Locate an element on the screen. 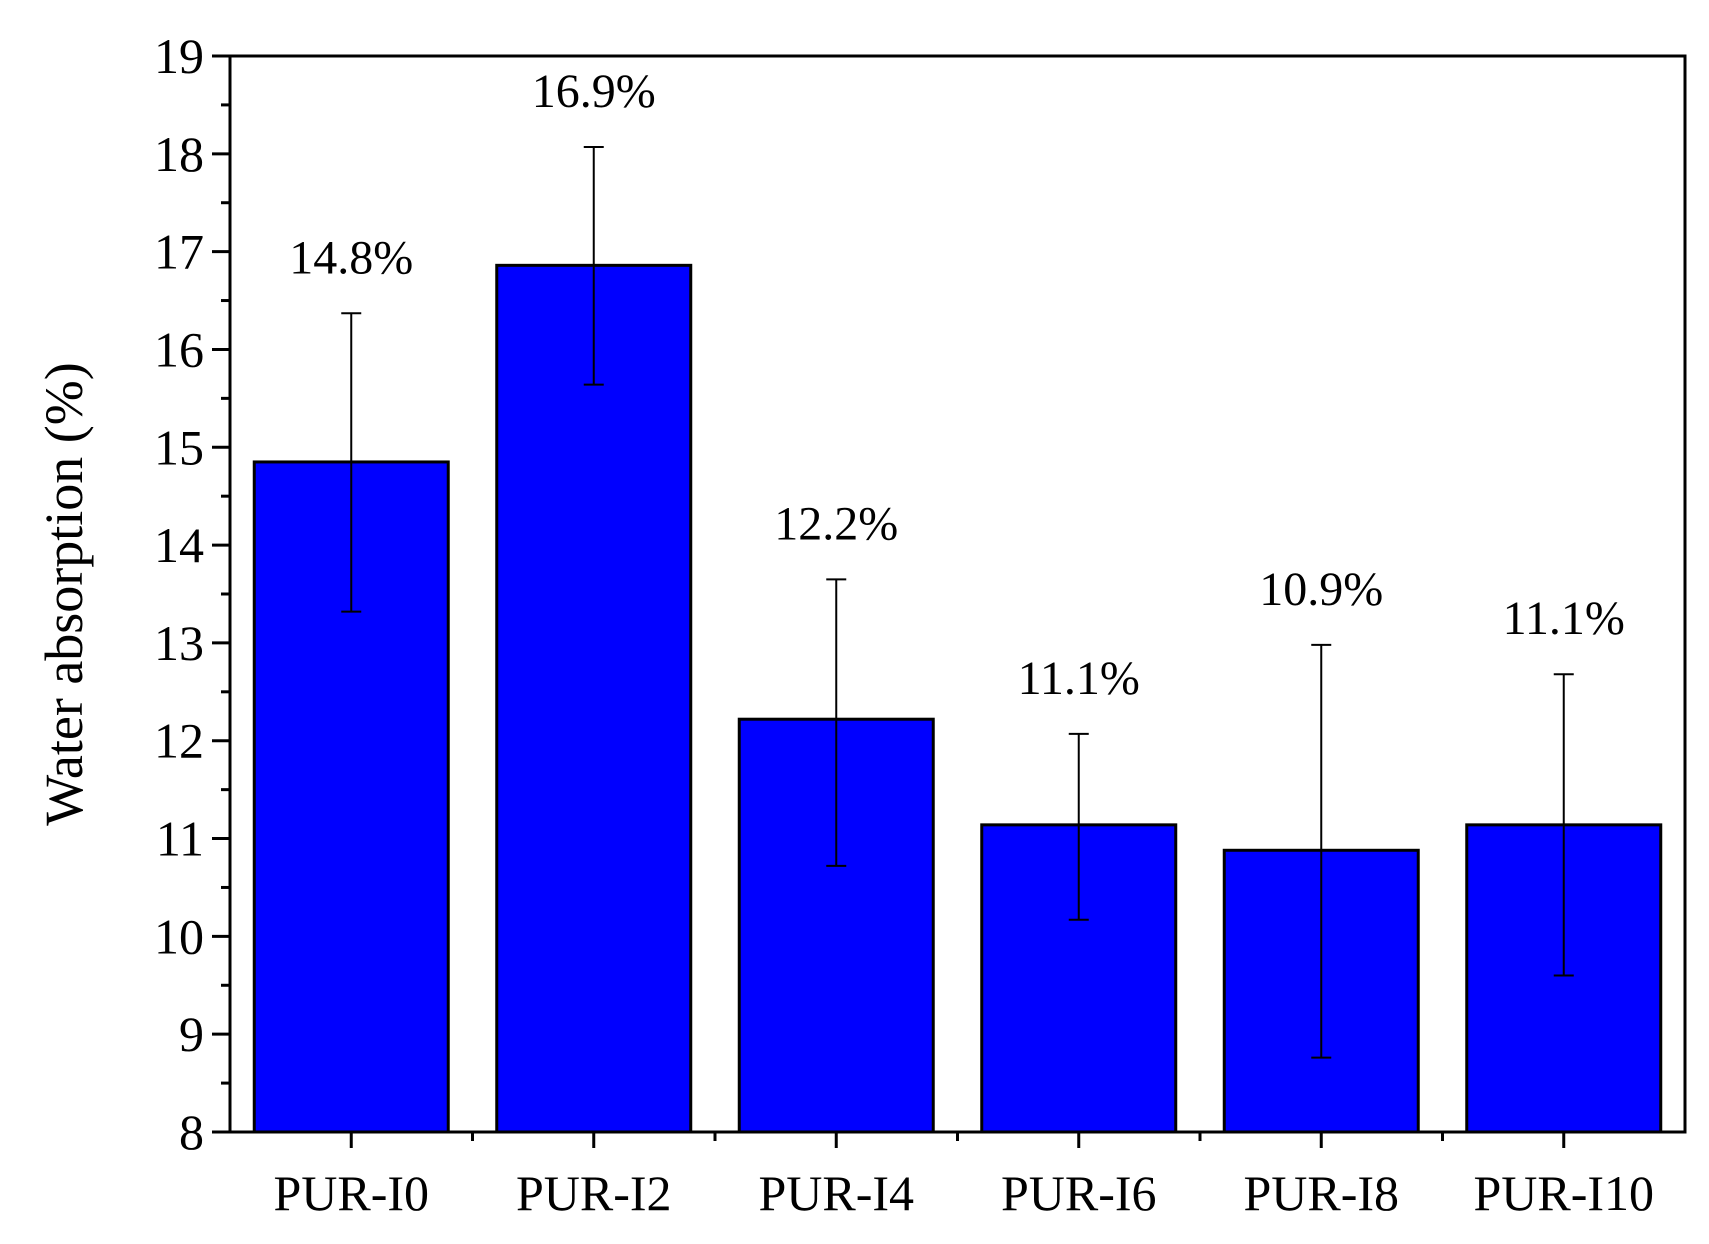  y-axis: 8 9 10 11 12 13 14 15 16 17 18 19 is located at coordinates (192, 594).